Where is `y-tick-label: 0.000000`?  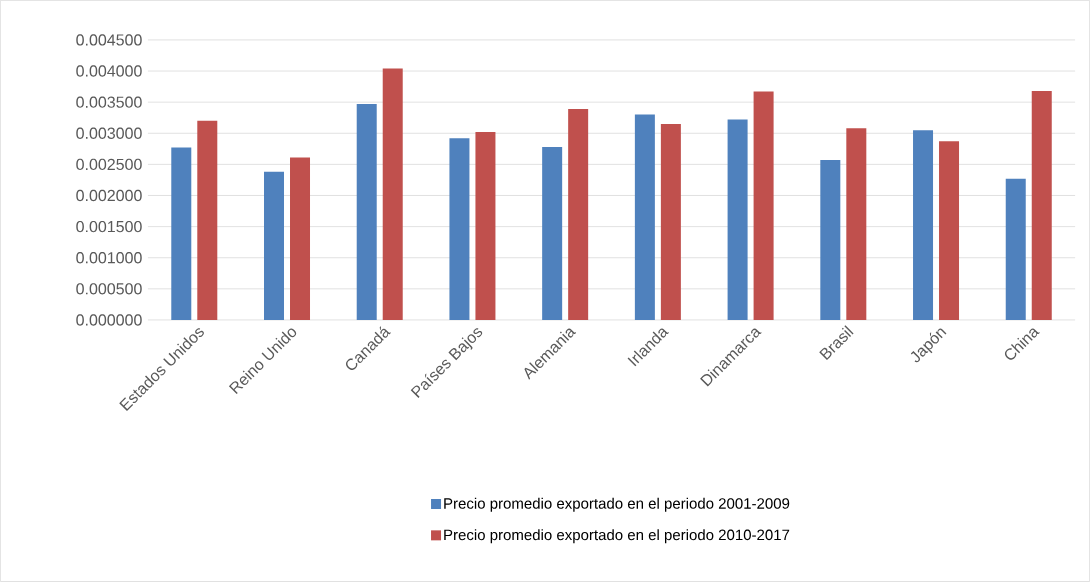
y-tick-label: 0.000000 is located at coordinates (109, 320).